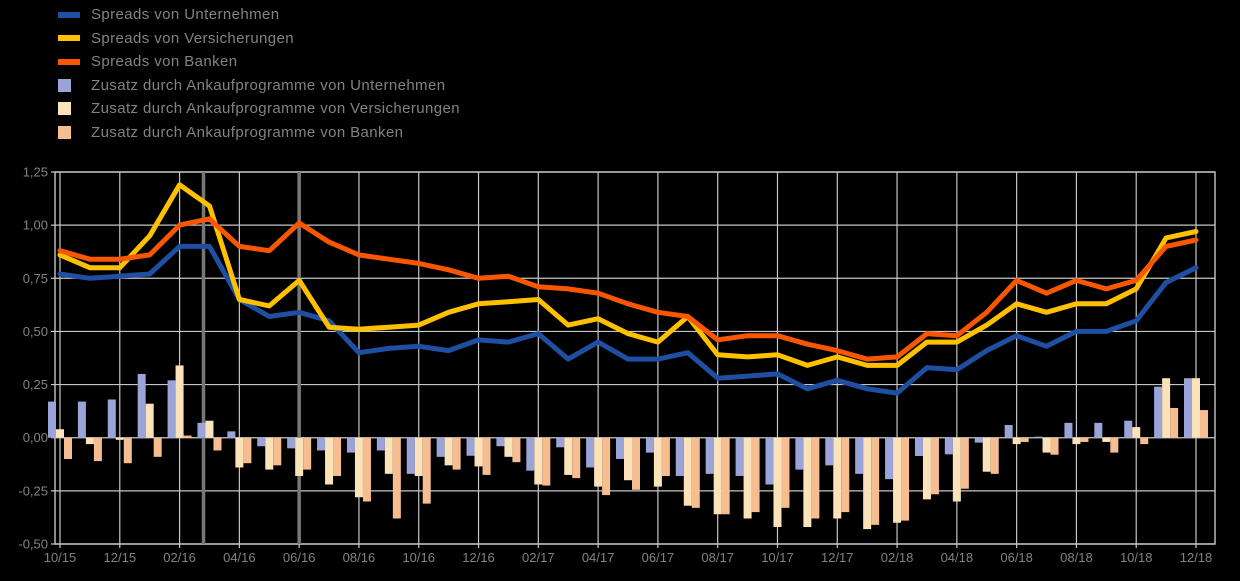 The width and height of the screenshot is (1240, 581). I want to click on x-tick-label: 12/16, so click(478, 557).